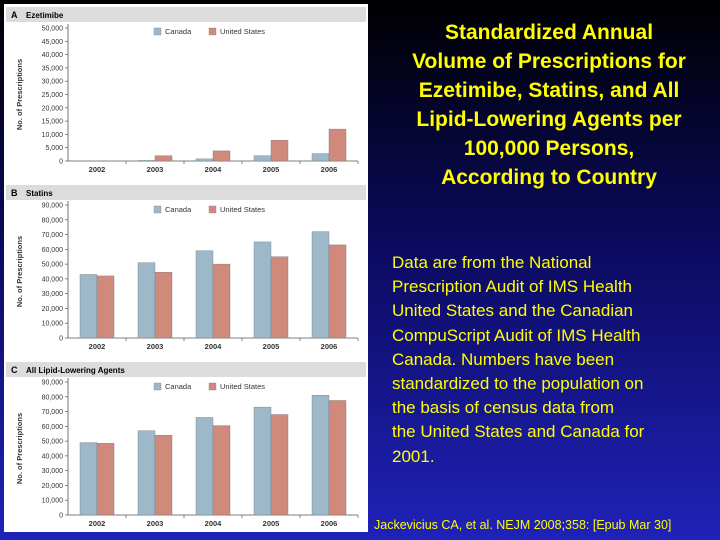 This screenshot has height=540, width=720. I want to click on y-tick-label: 25,000, so click(53, 95).